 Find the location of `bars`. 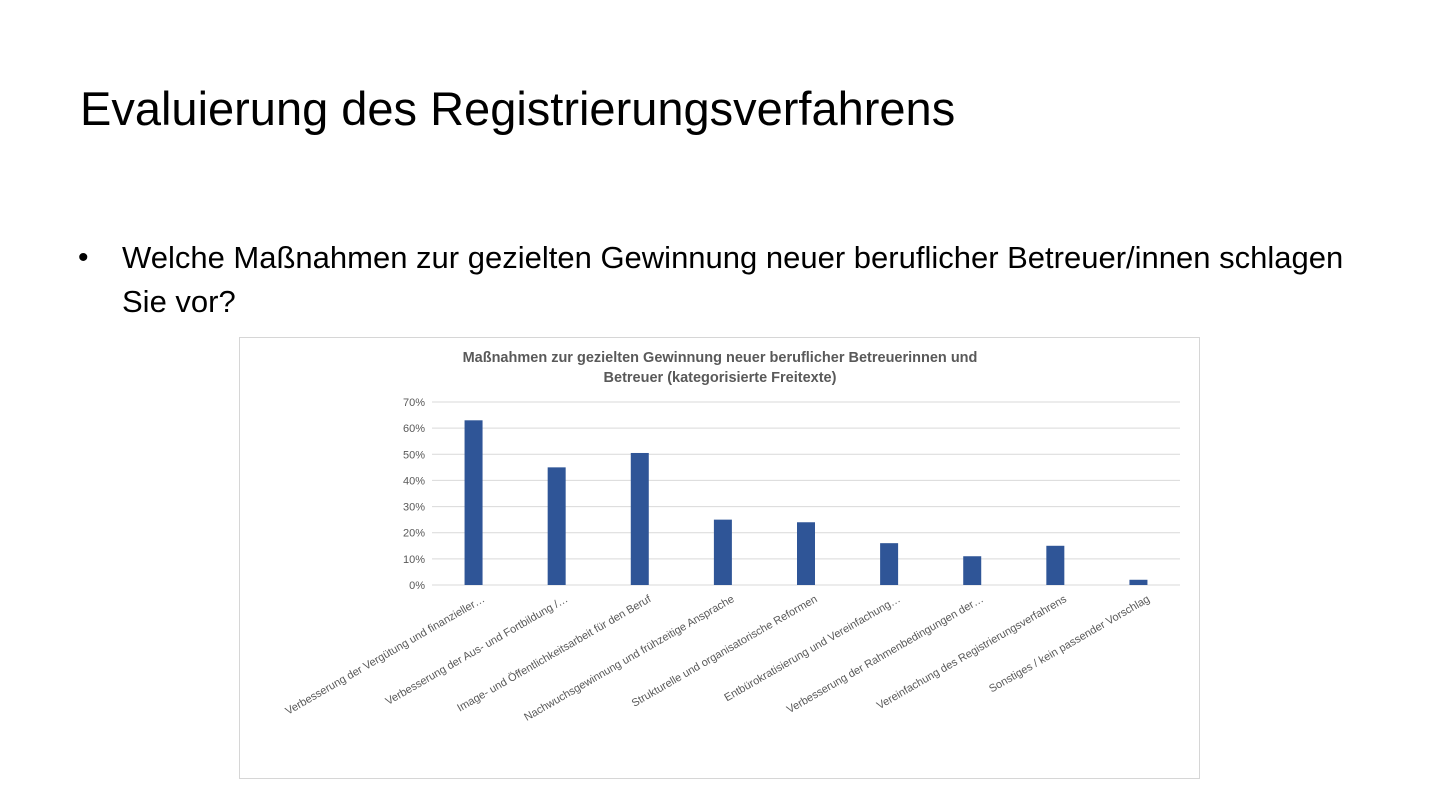

bars is located at coordinates (806, 502).